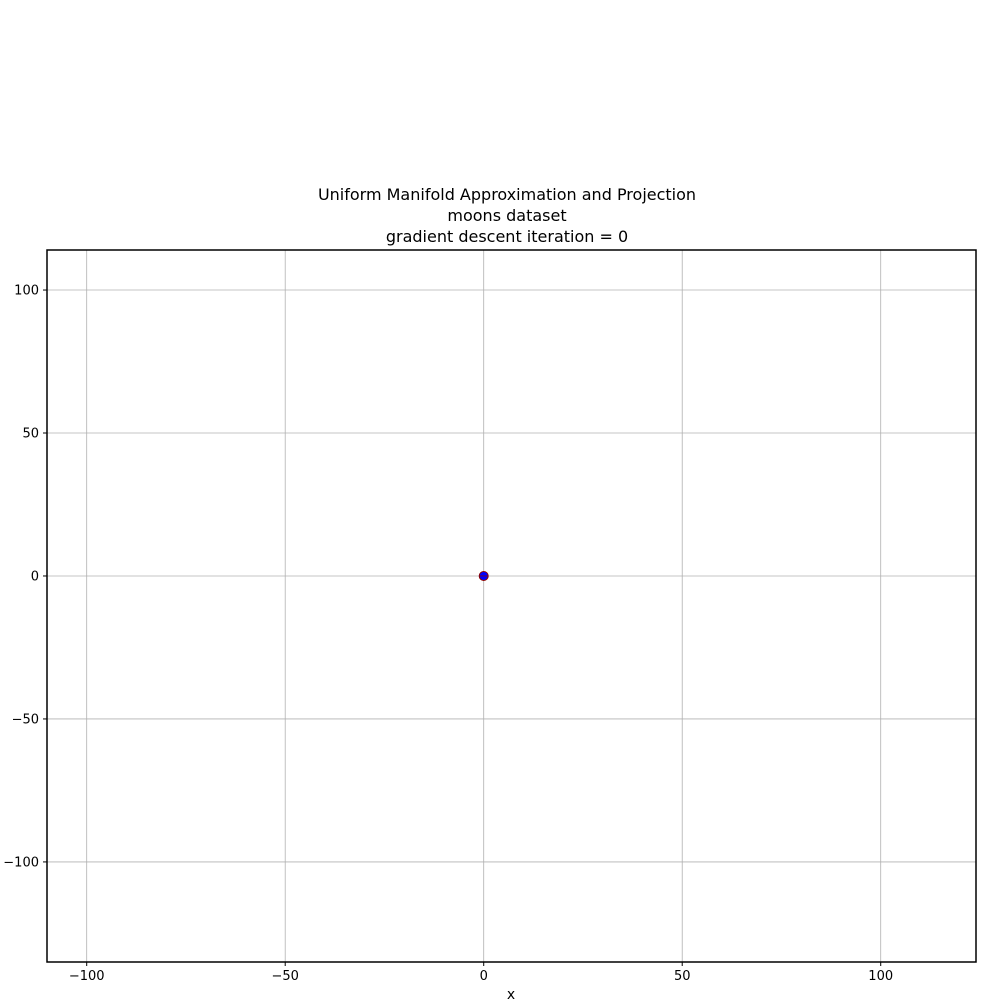 This screenshot has width=1000, height=1000. Describe the element at coordinates (87, 976) in the screenshot. I see `x-tick-label: −100` at that location.